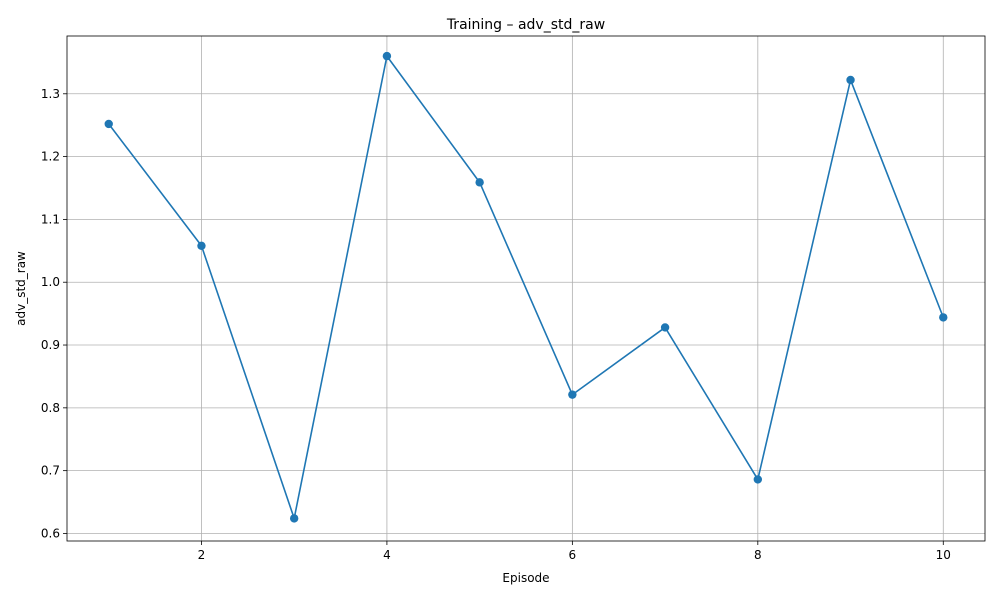  Describe the element at coordinates (50, 282) in the screenshot. I see `y-tick-label: 1.0` at that location.